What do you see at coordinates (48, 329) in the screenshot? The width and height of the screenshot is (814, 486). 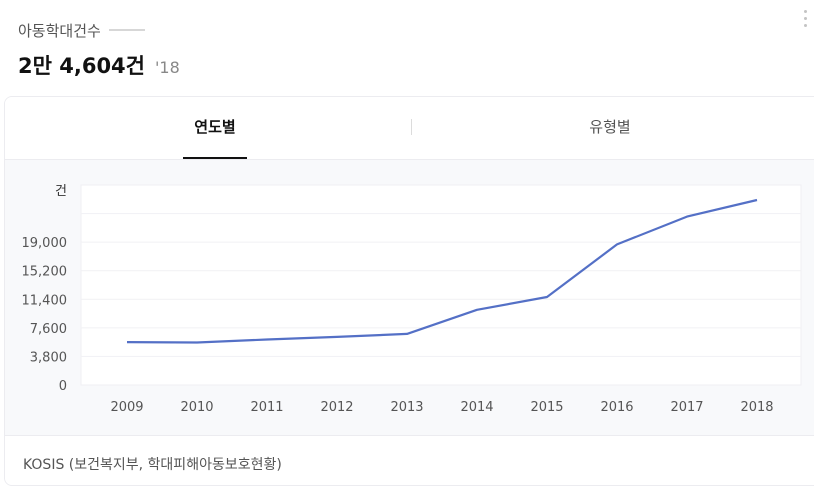 I see `y-tick-label: 7,600` at bounding box center [48, 329].